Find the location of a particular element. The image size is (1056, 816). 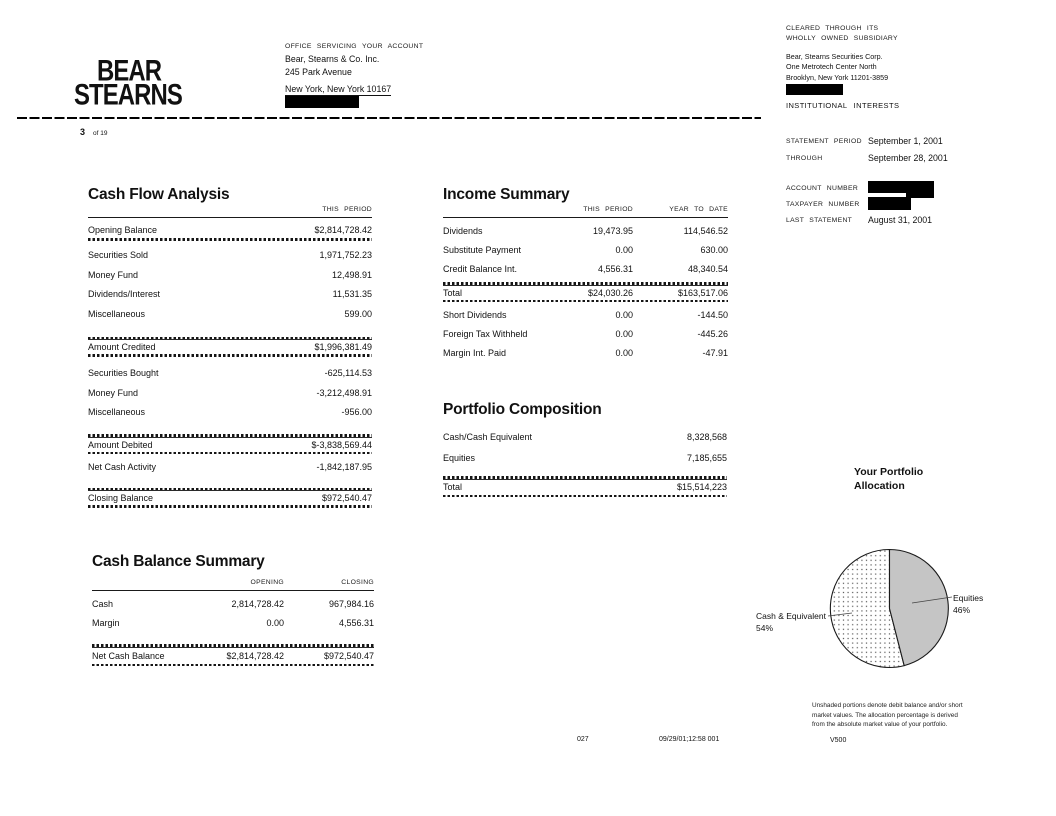

redacted-account-number-step is located at coordinates (920, 195).